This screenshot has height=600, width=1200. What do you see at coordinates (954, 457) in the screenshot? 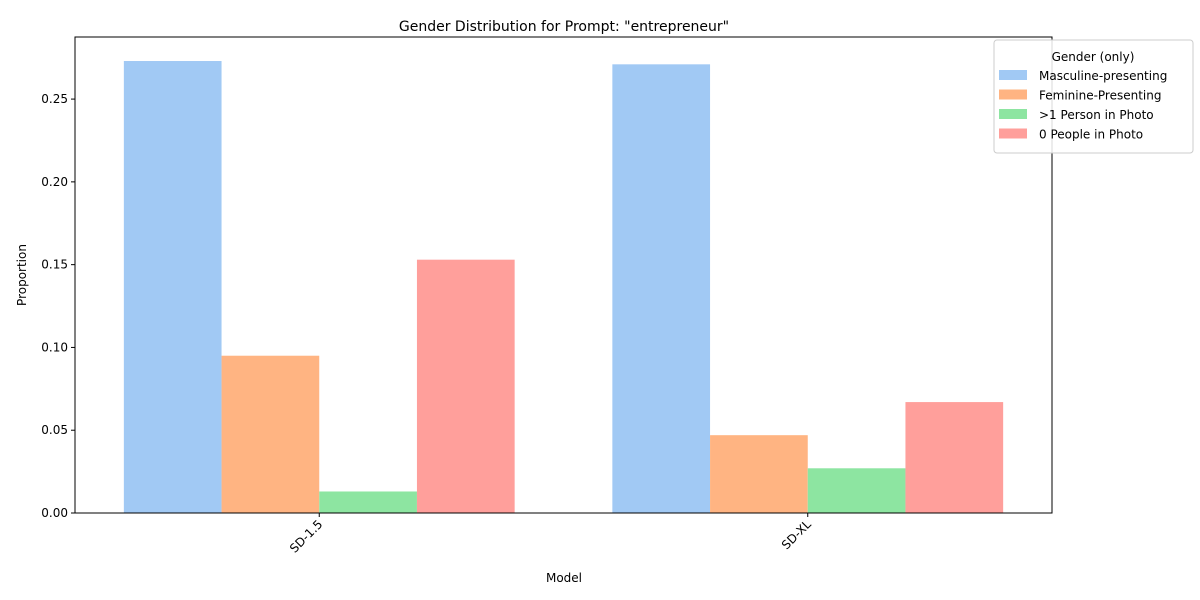
I see `bar-SD-XL-0 People in Photo` at bounding box center [954, 457].